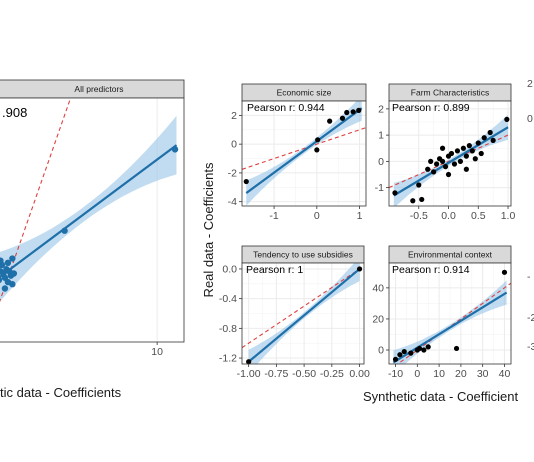  I want to click on pearson-label: Pearson r: 0.899, so click(431, 108).